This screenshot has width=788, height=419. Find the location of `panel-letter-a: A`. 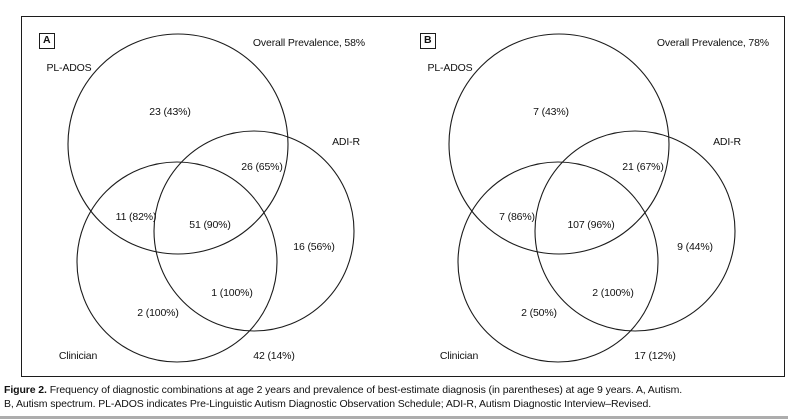

panel-letter-a: A is located at coordinates (47, 41).